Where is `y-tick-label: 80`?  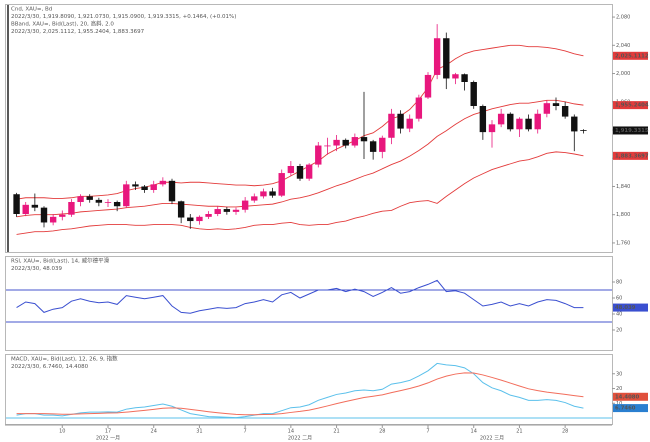
y-tick-label: 80 is located at coordinates (619, 283).